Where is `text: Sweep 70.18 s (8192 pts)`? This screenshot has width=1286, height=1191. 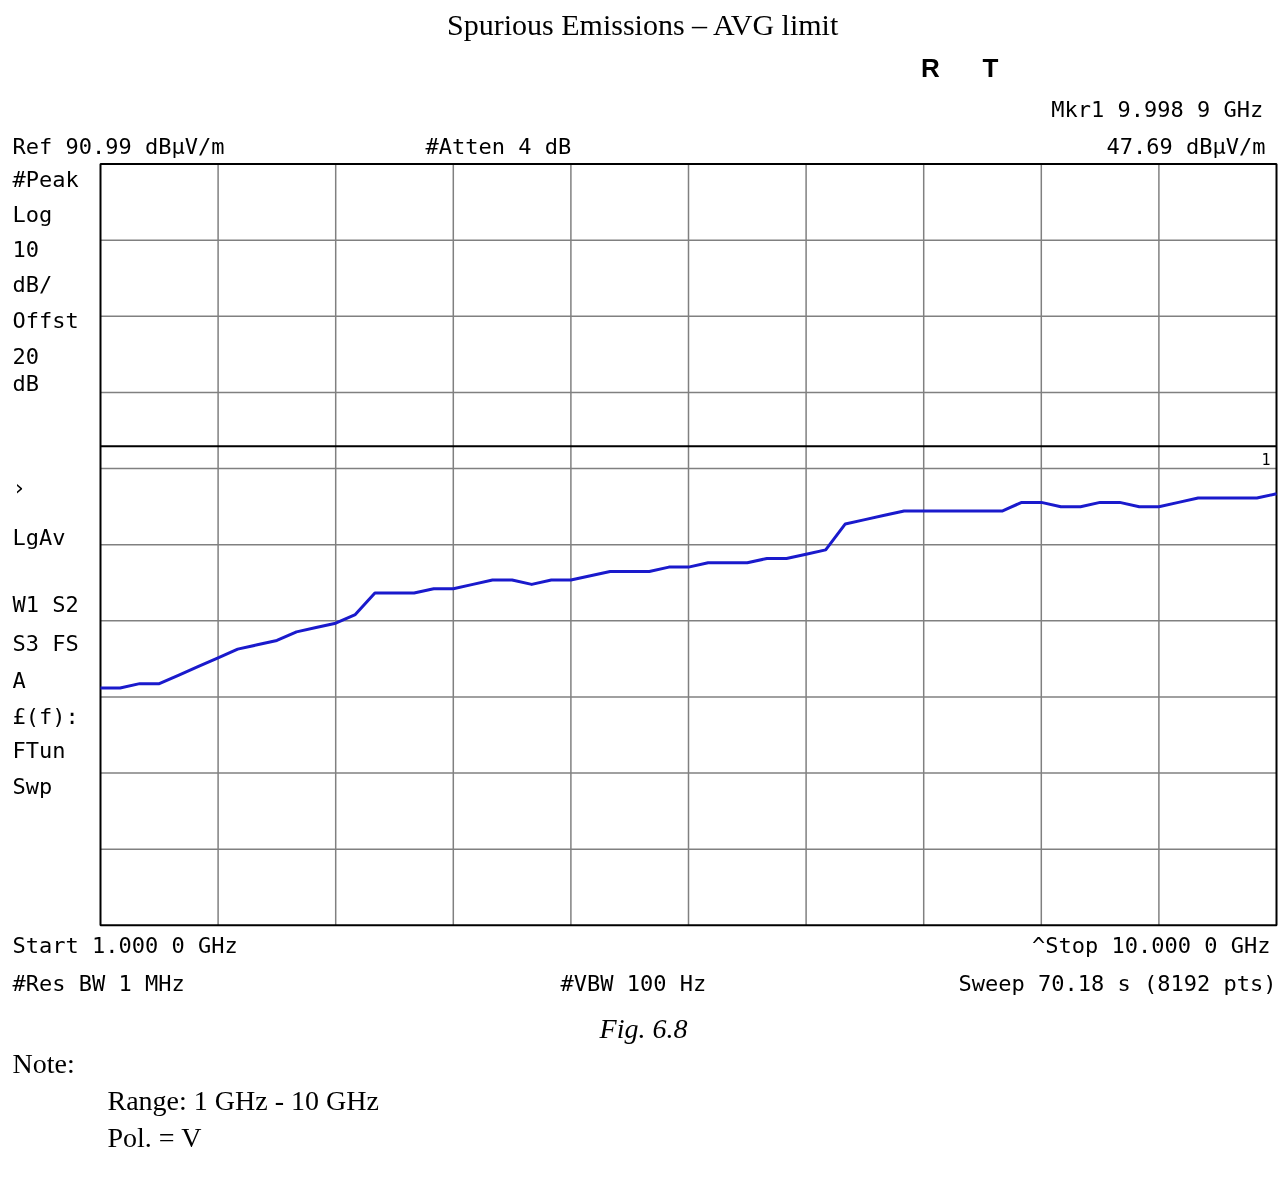
text: Sweep 70.18 s (8192 pts) is located at coordinates (1117, 984).